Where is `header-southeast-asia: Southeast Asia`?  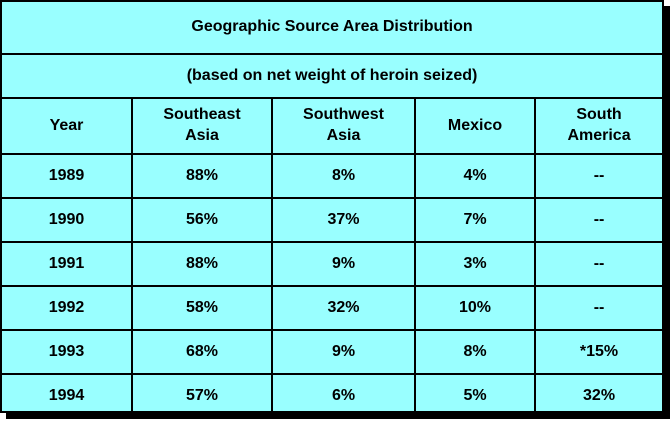 header-southeast-asia: Southeast Asia is located at coordinates (202, 126).